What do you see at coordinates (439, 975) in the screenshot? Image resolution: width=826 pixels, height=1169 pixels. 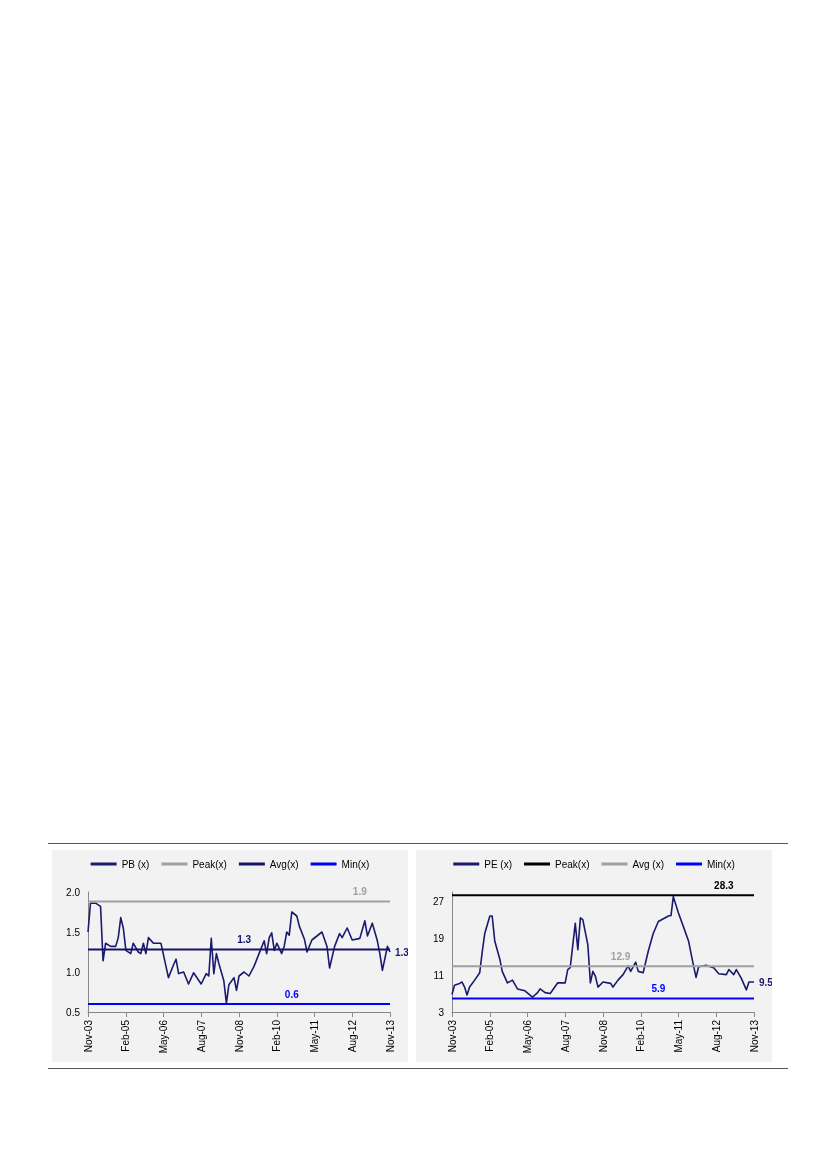 I see `y-tick-label: 11` at bounding box center [439, 975].